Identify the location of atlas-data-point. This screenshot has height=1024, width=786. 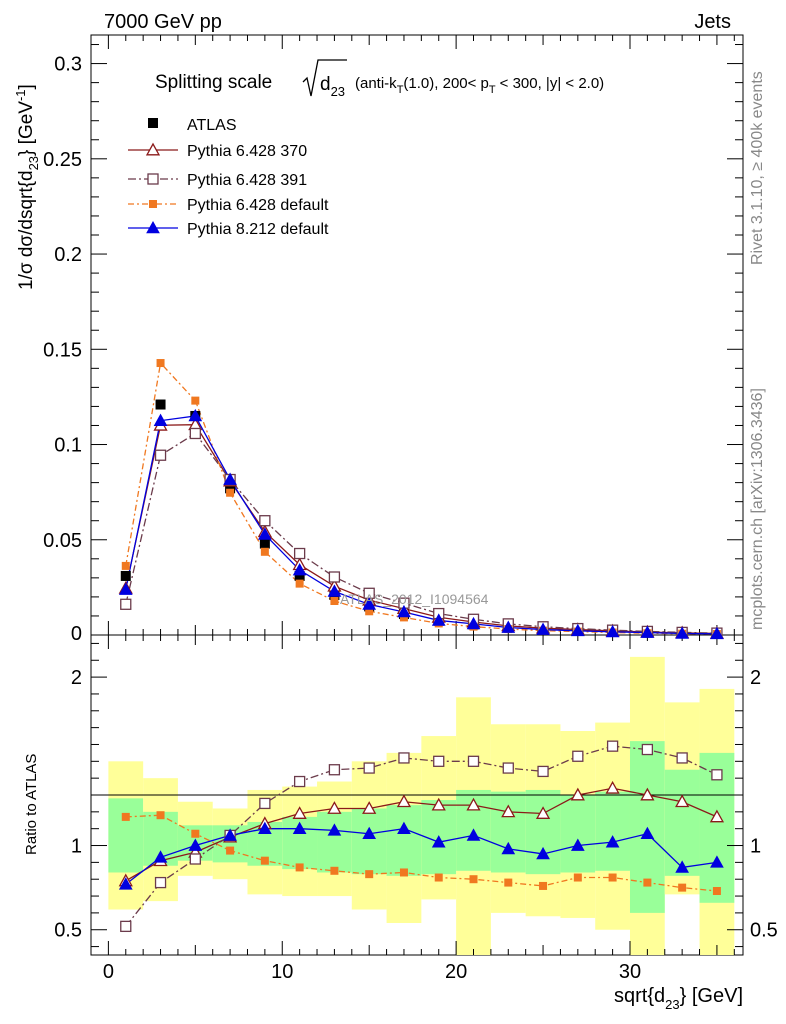
(230, 488).